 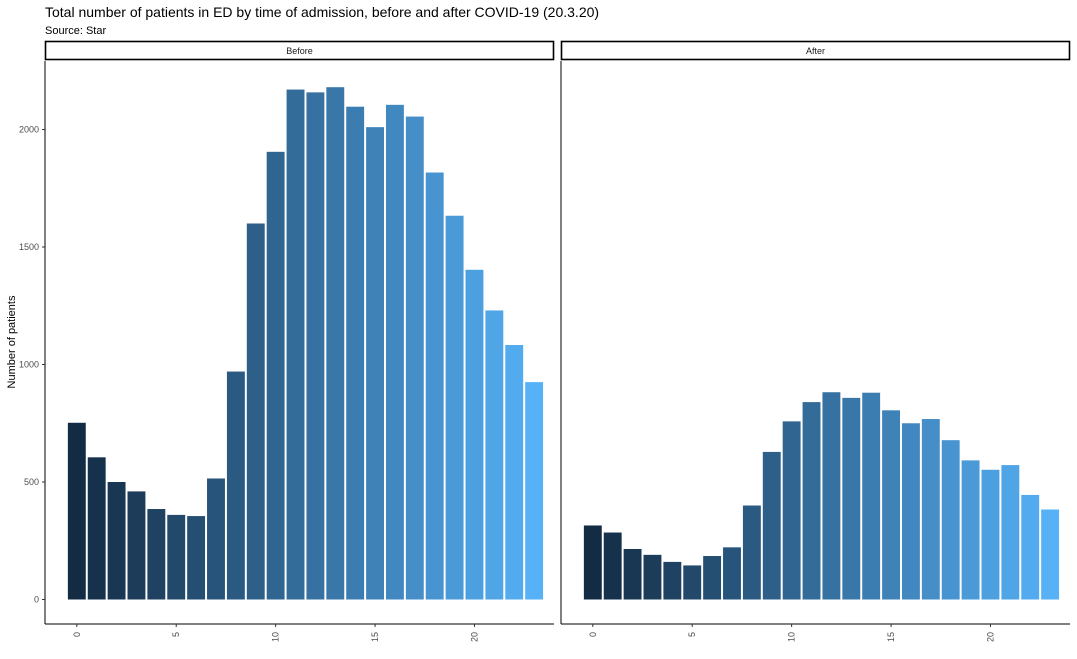 I want to click on y-tick-label: 0, so click(x=36, y=600).